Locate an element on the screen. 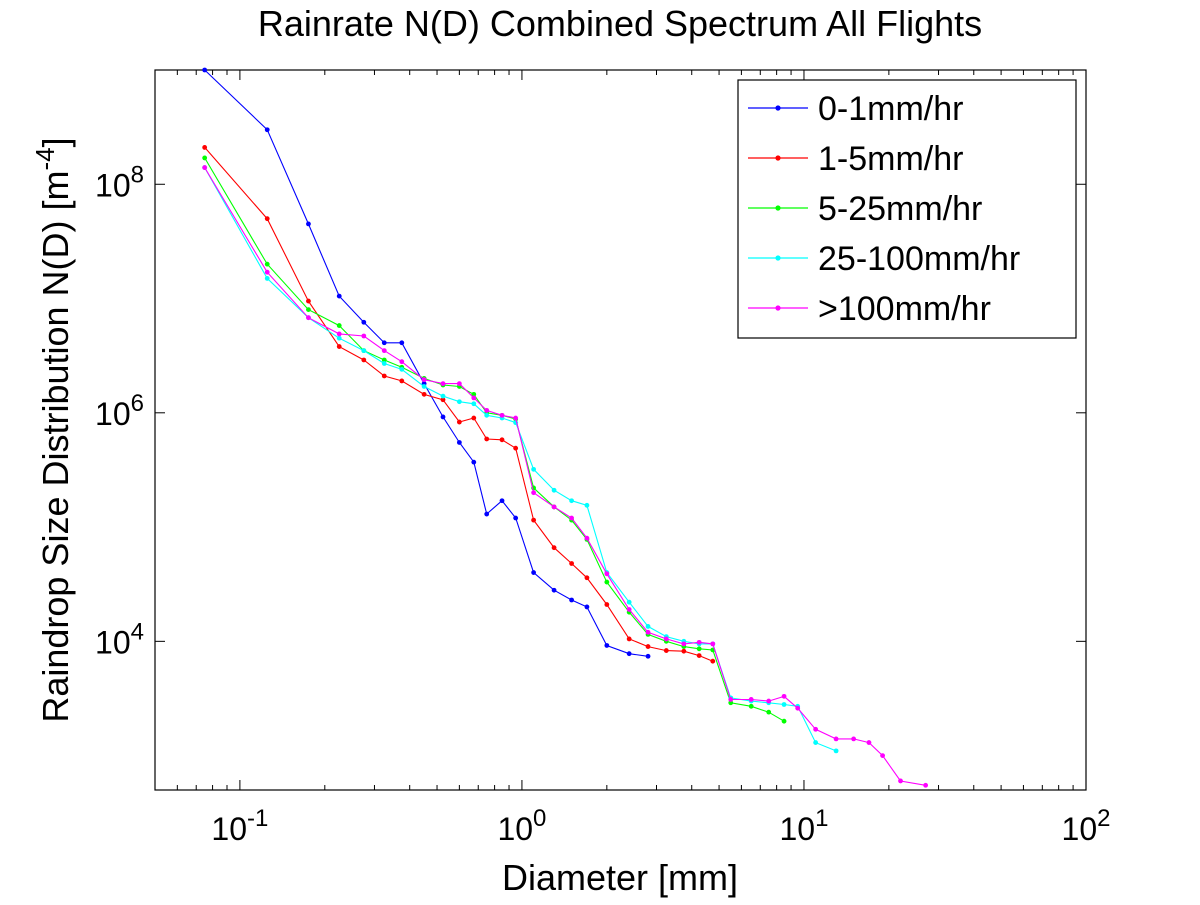 This screenshot has height=905, width=1200. legend-label: 1-5mm/hr is located at coordinates (890, 159).